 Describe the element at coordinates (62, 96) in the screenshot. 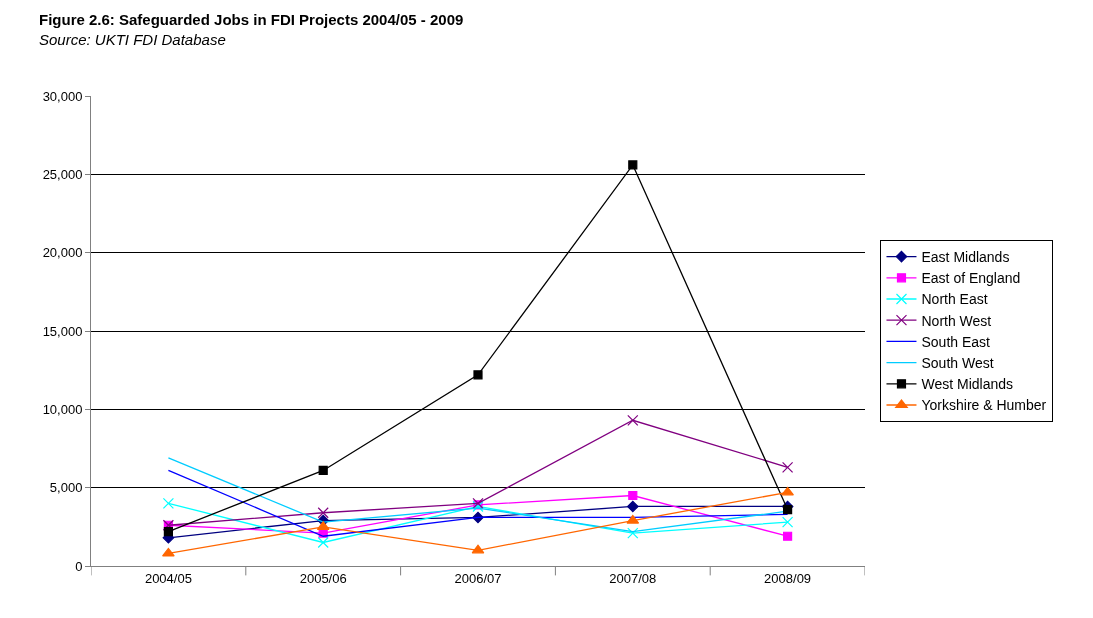

I see `y-tick-label: 30,000` at that location.